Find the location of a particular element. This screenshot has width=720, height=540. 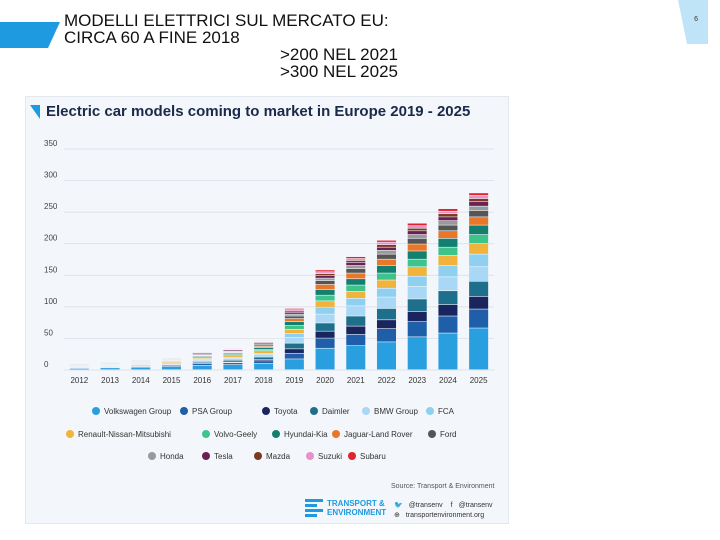

website-link: transportenvironment.org is located at coordinates (445, 515).